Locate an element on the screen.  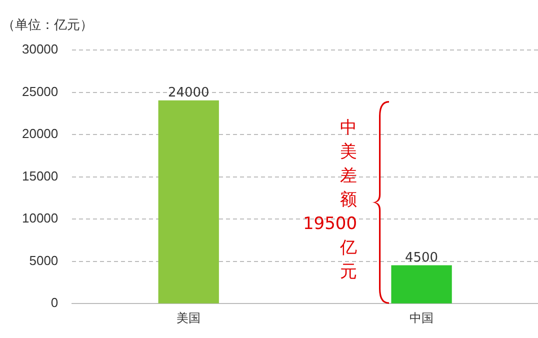
x-tick-label: 中国 is located at coordinates (422, 318).